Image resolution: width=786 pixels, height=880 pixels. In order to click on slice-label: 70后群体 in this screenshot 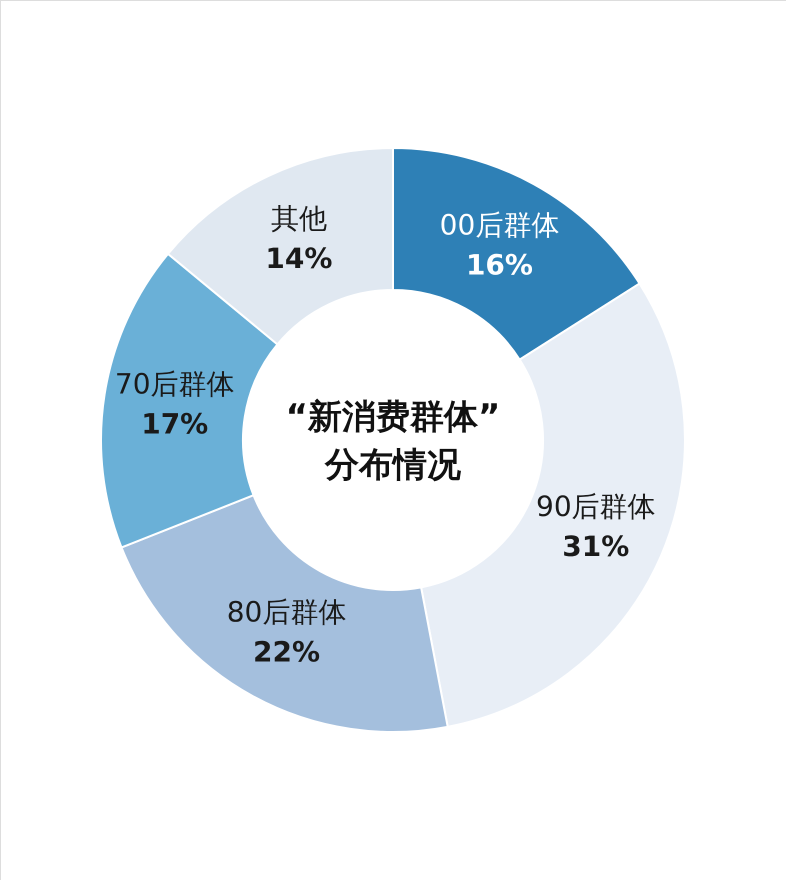, I will do `click(174, 383)`.